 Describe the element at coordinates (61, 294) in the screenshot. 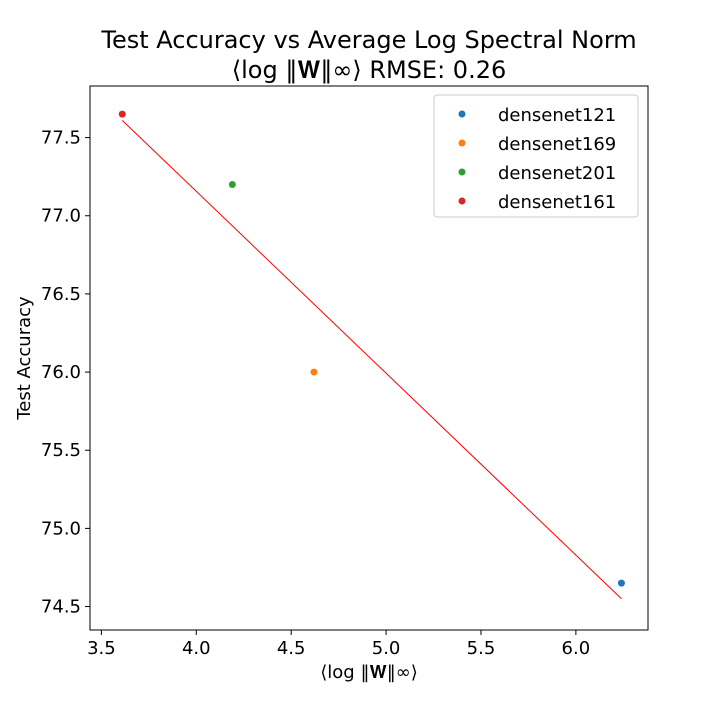

I see `y-tick-label: 76.5` at that location.